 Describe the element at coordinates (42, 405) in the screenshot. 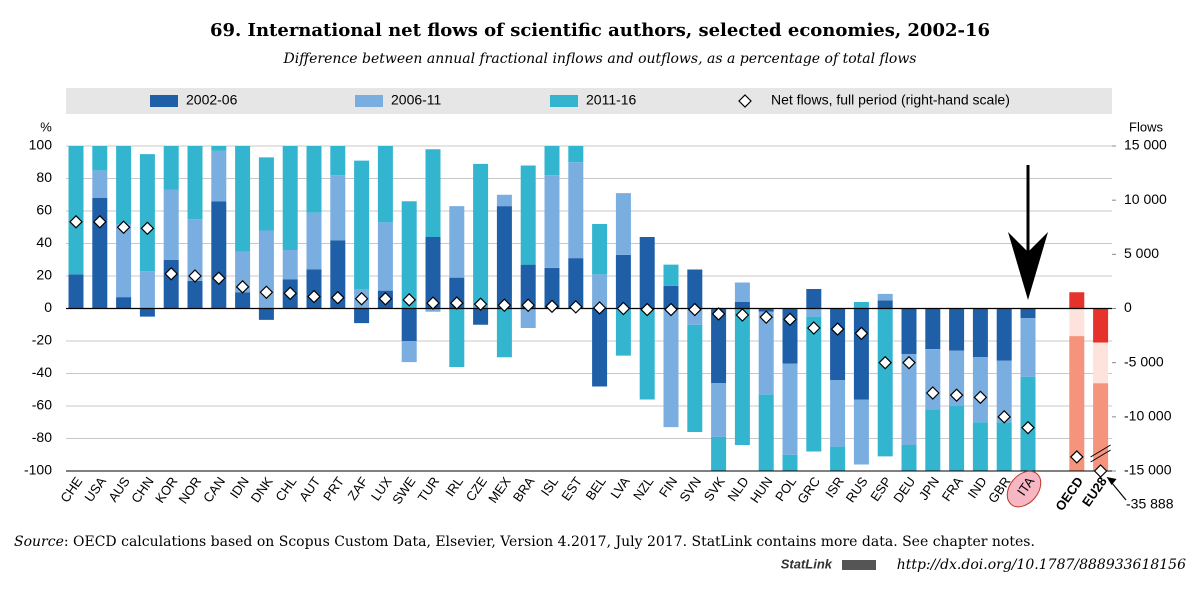

I see `y-tick-label: -60` at that location.